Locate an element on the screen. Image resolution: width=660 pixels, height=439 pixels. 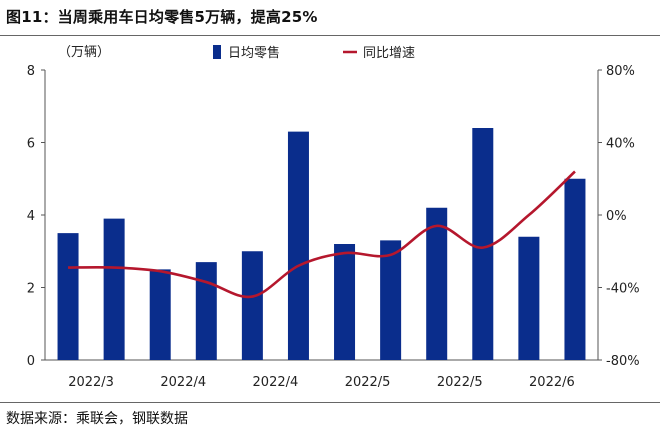
chart-title: 图11：当周乘用车日均零售5万辆，提高25% is located at coordinates (162, 17).